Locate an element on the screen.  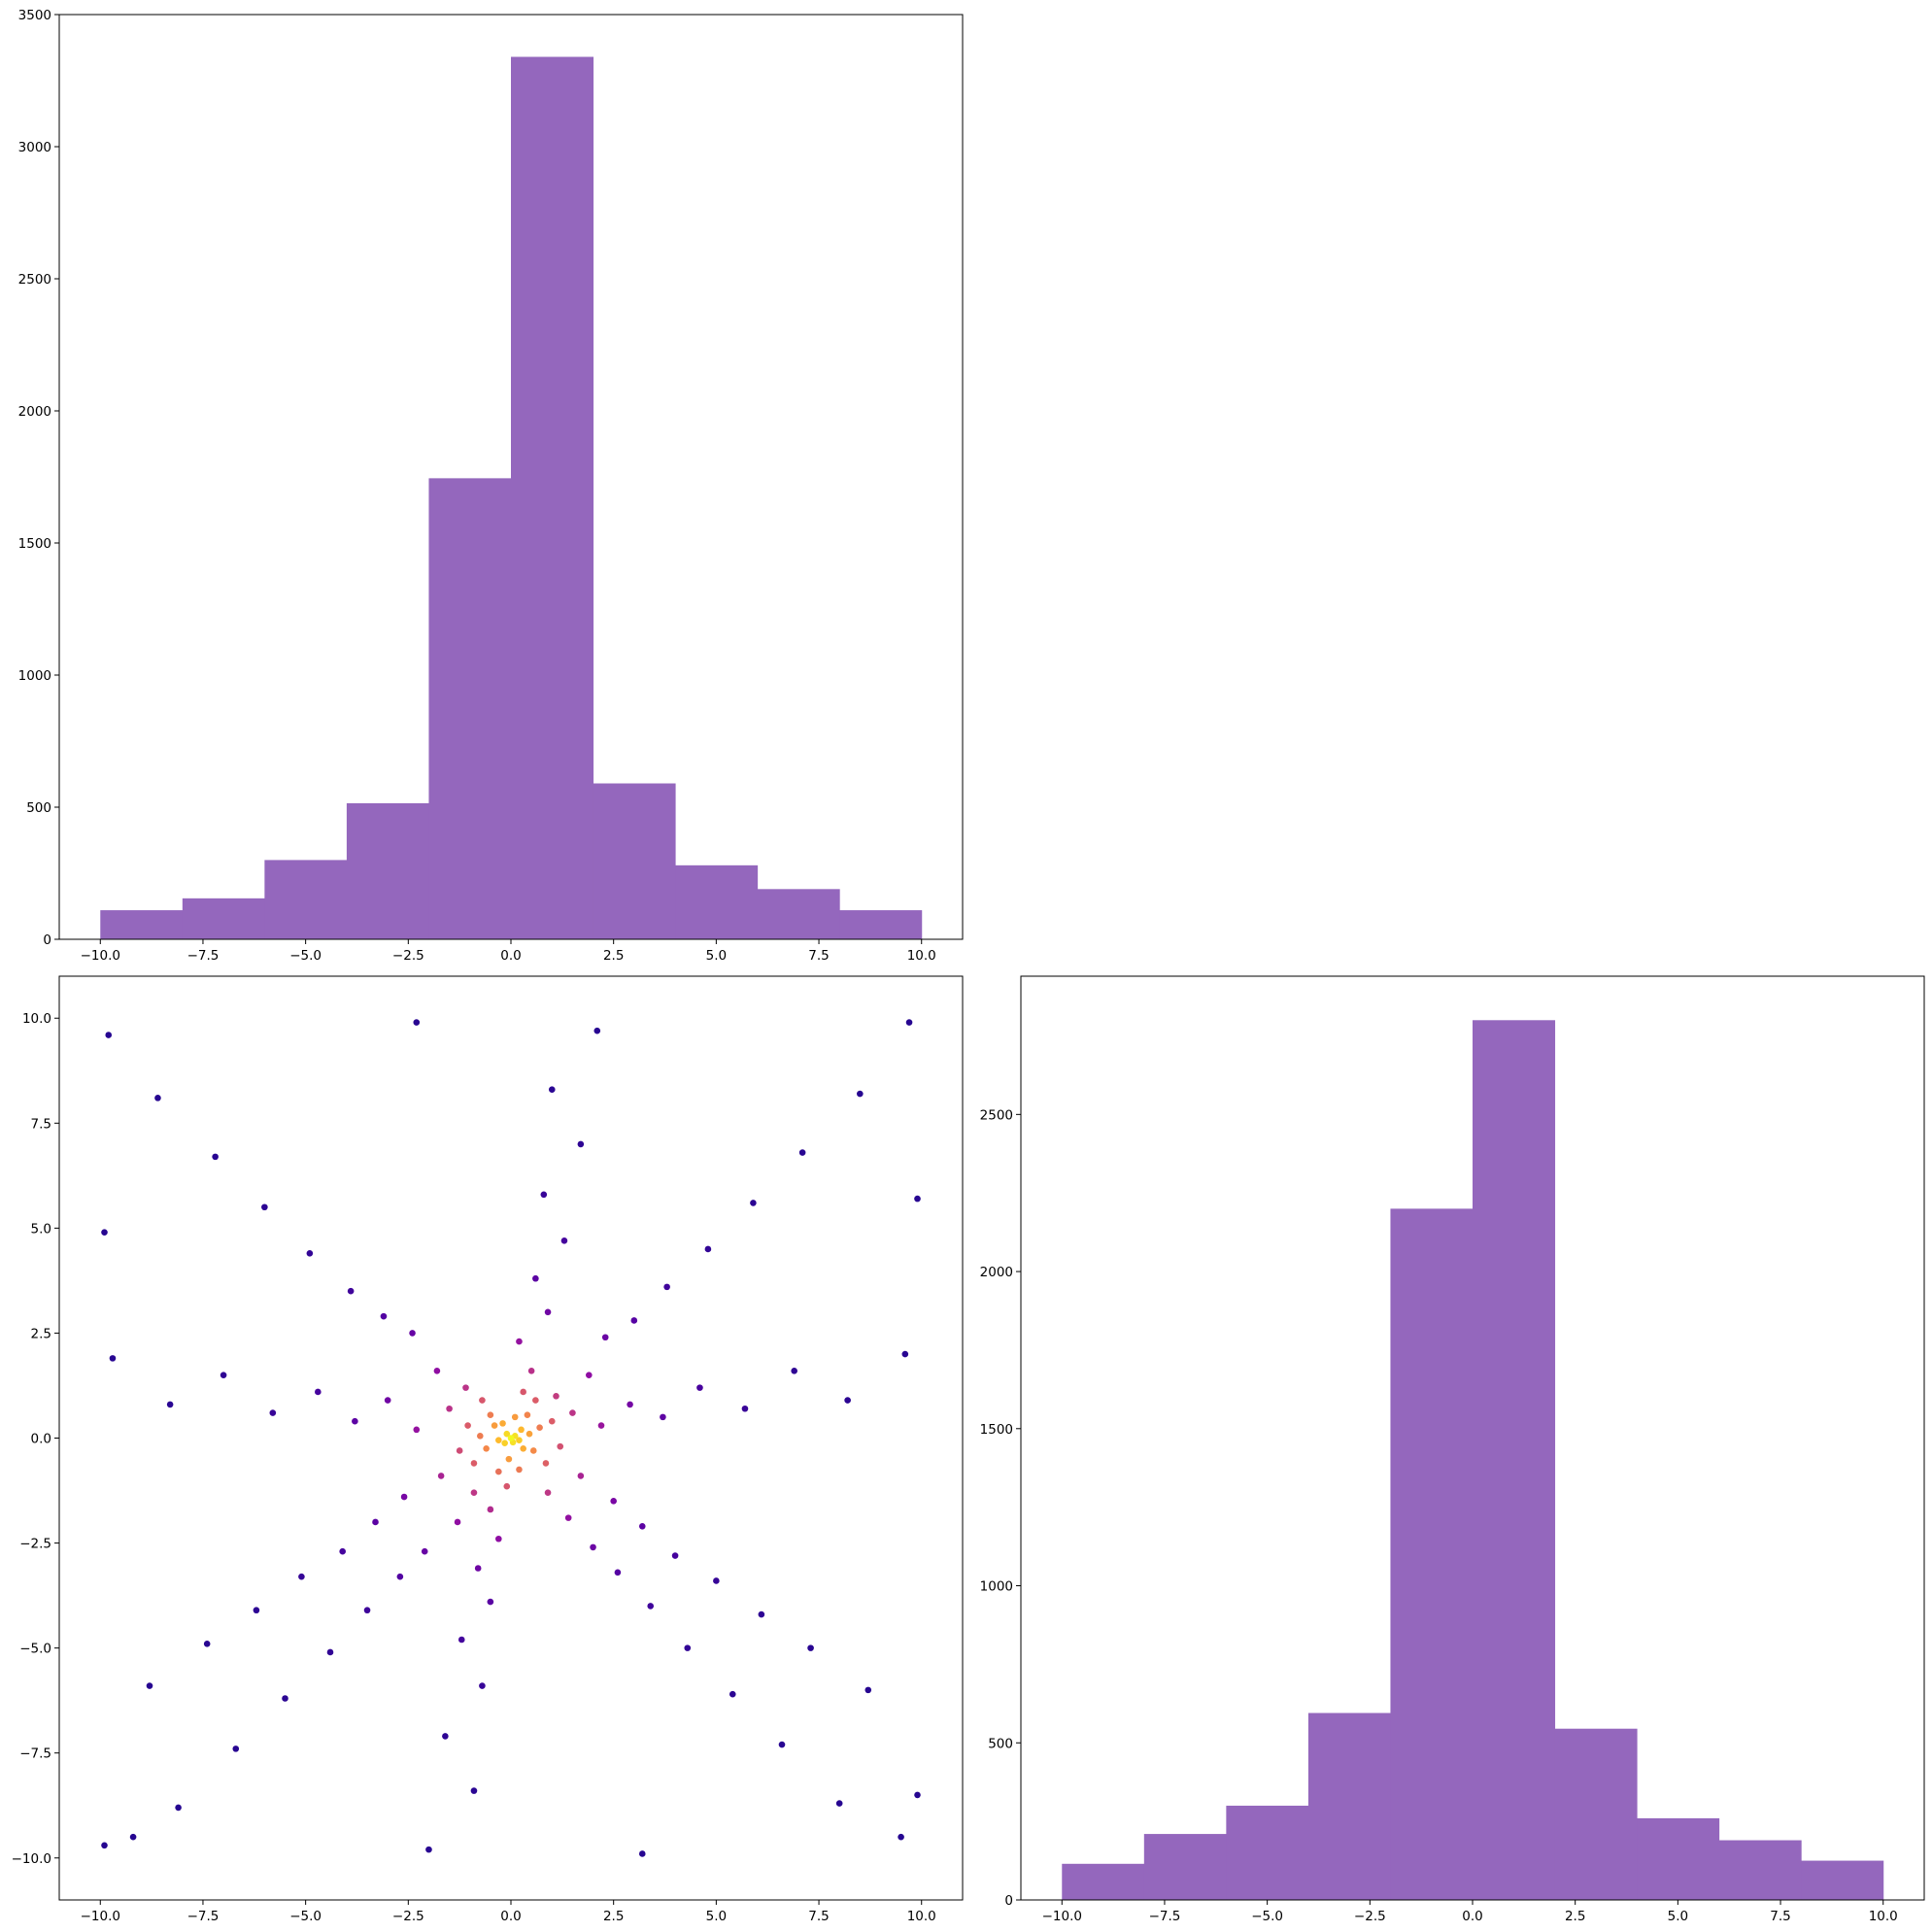
y-tick-label: 10.0 is located at coordinates (36, 1019).